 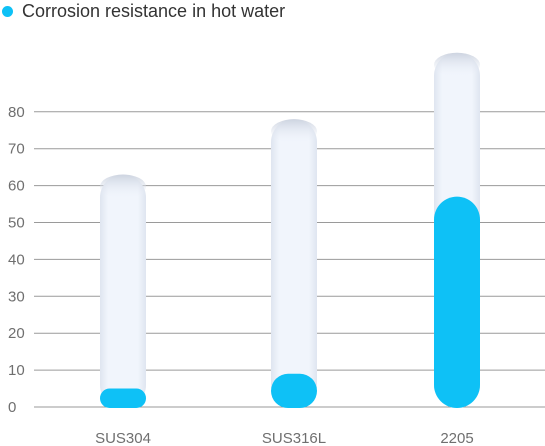 What do you see at coordinates (294, 390) in the screenshot?
I see `bar-SUS316L` at bounding box center [294, 390].